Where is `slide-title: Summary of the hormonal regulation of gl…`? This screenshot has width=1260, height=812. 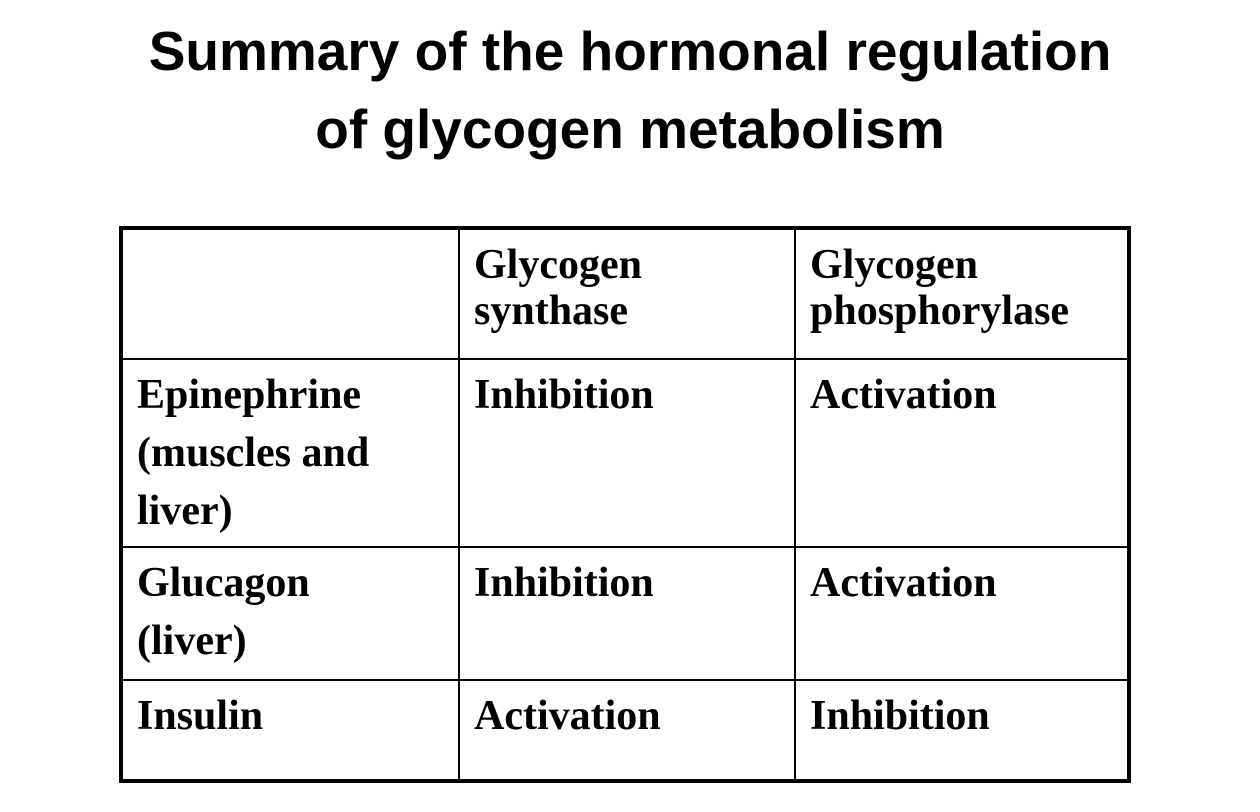 slide-title: Summary of the hormonal regulation of gl… is located at coordinates (630, 90).